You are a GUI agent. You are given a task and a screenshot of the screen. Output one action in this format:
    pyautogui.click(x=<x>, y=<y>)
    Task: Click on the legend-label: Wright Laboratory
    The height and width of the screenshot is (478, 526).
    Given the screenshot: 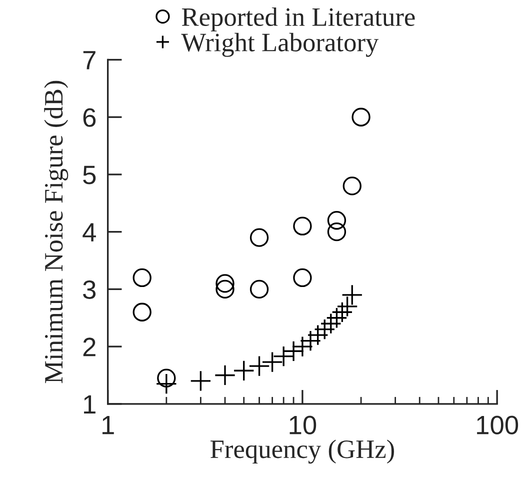 What is the action you would take?
    pyautogui.click(x=280, y=44)
    